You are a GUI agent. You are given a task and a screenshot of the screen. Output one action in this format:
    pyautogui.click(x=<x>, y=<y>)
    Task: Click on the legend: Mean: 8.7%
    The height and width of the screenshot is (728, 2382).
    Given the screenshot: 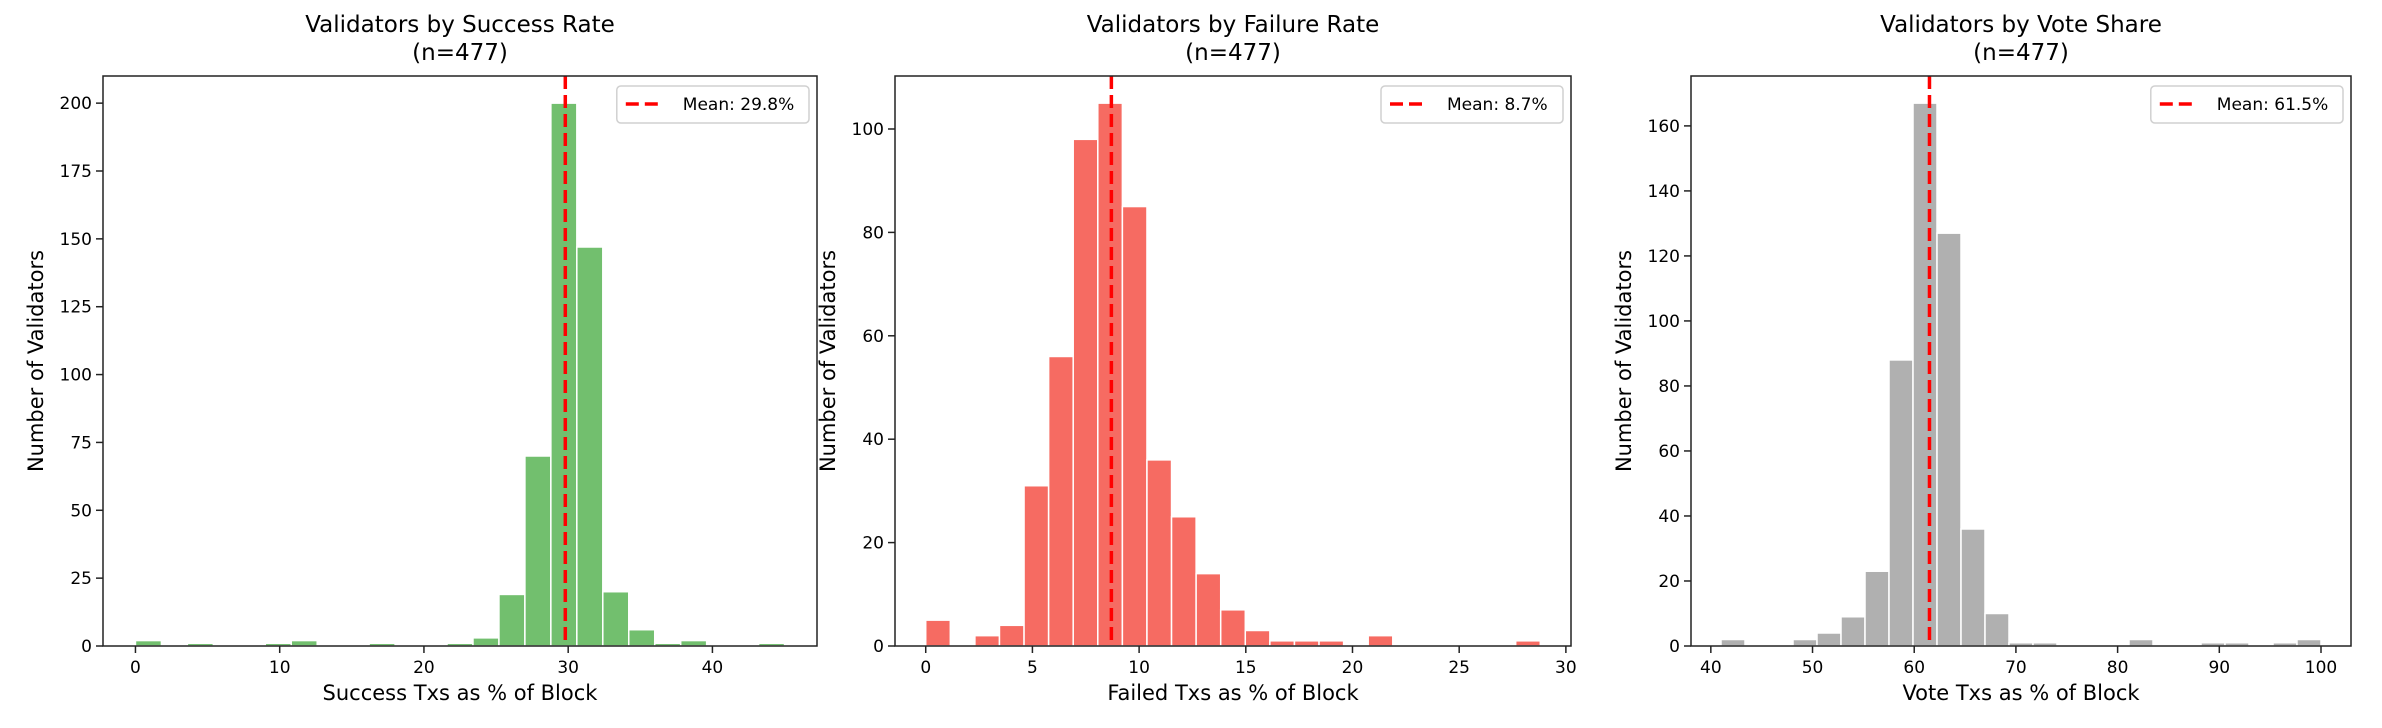 What is the action you would take?
    pyautogui.click(x=1472, y=104)
    